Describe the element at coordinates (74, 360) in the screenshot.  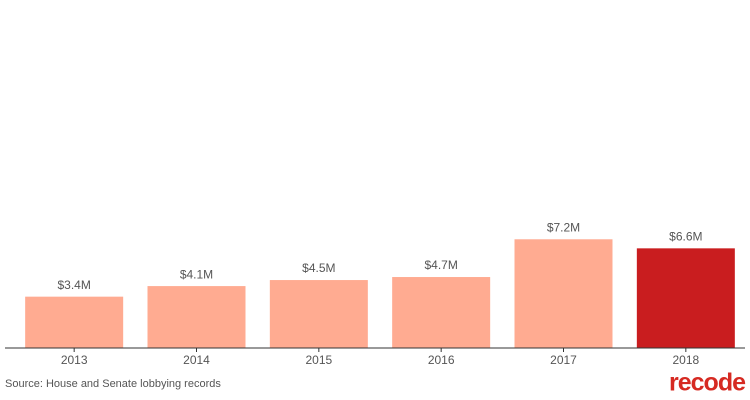
I see `x-tick-label: 2013` at that location.